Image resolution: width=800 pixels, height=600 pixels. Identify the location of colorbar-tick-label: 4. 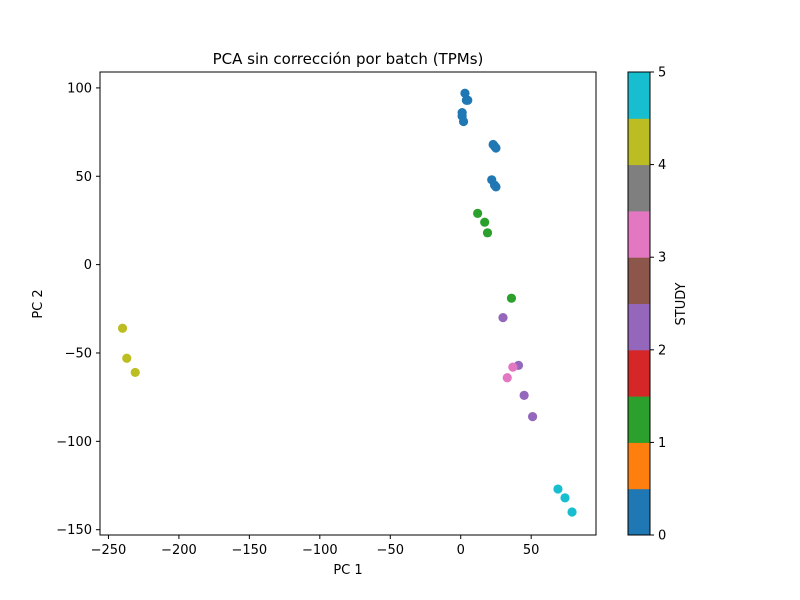
(662, 165).